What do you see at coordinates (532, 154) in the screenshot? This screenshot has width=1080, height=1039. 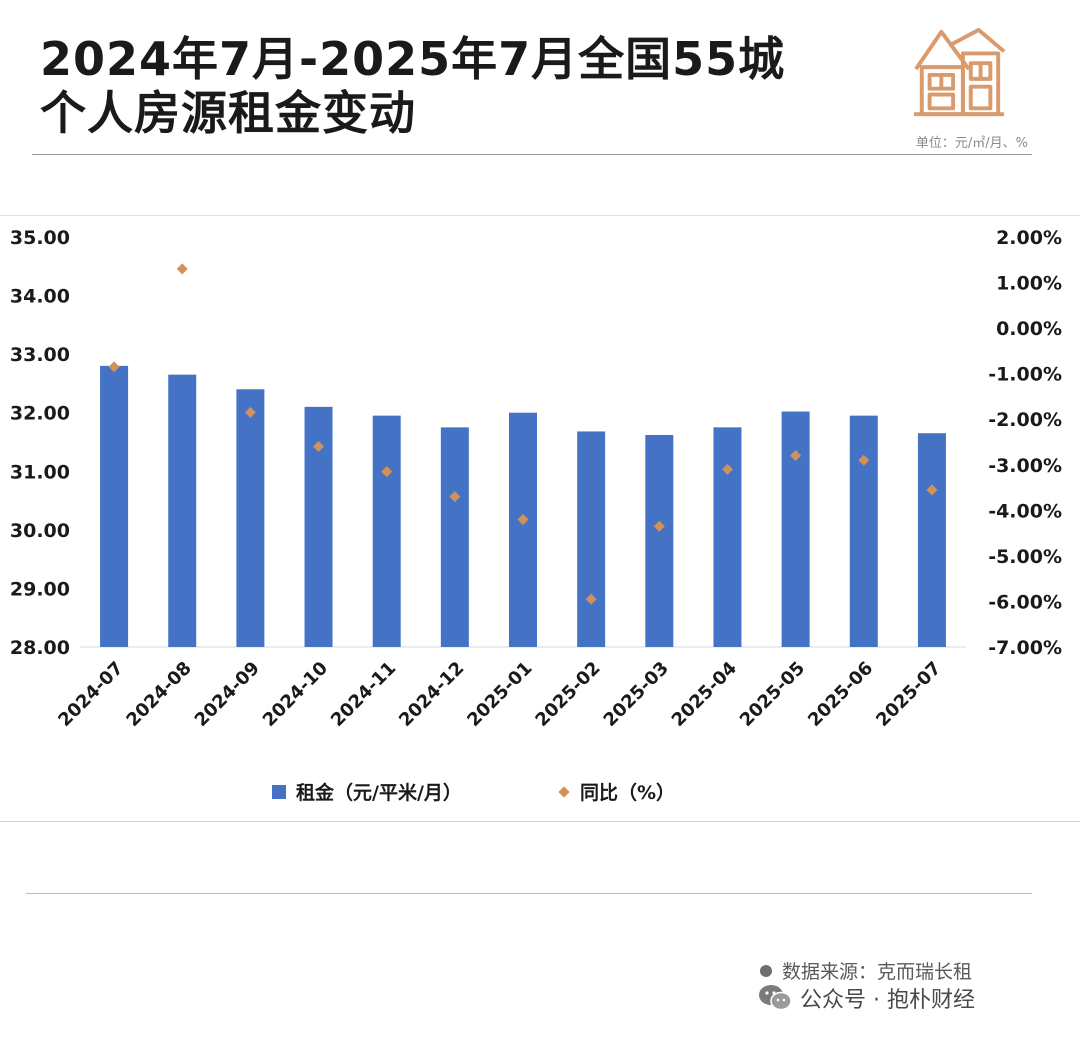 I see `title-divider` at bounding box center [532, 154].